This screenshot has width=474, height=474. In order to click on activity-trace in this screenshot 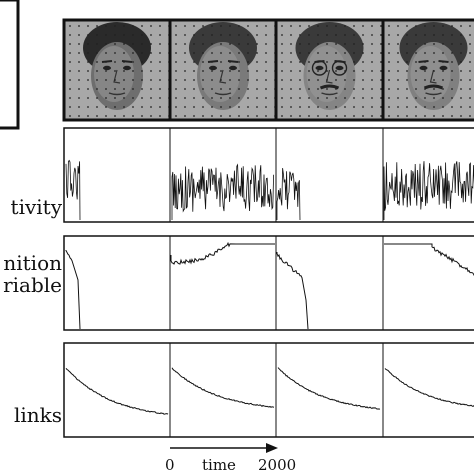, I will do `click(269, 190)`.